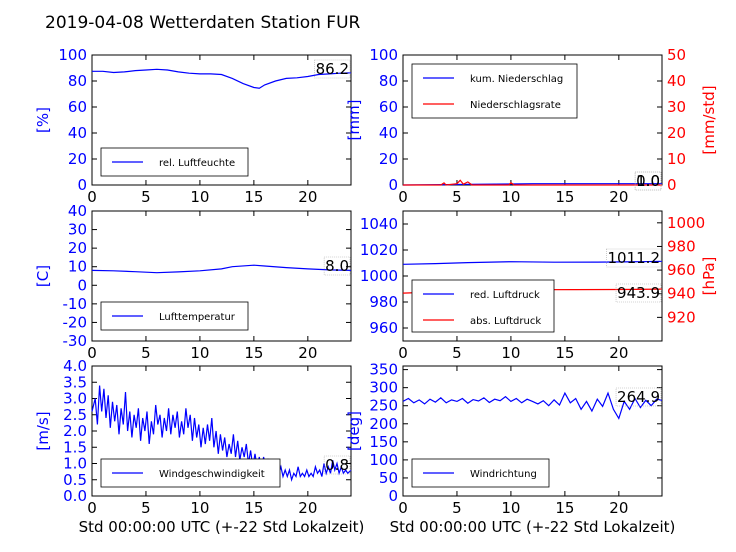  Describe the element at coordinates (354, 120) in the screenshot. I see `y-axis-label: [mm]` at that location.